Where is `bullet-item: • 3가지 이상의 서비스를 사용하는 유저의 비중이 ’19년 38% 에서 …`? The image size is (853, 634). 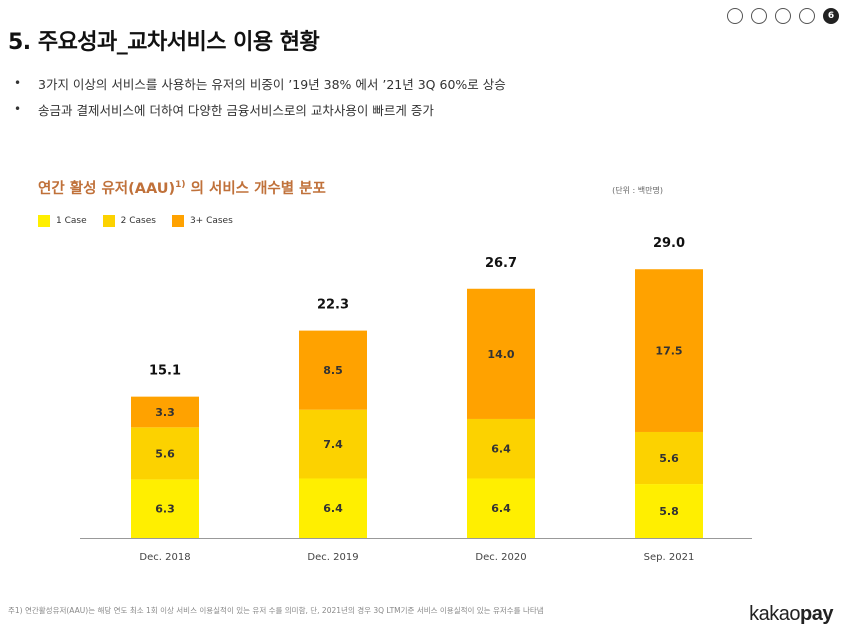
bullet-item: • 3가지 이상의 서비스를 사용하는 유저의 비중이 ’19년 38% 에서 … is located at coordinates (260, 83).